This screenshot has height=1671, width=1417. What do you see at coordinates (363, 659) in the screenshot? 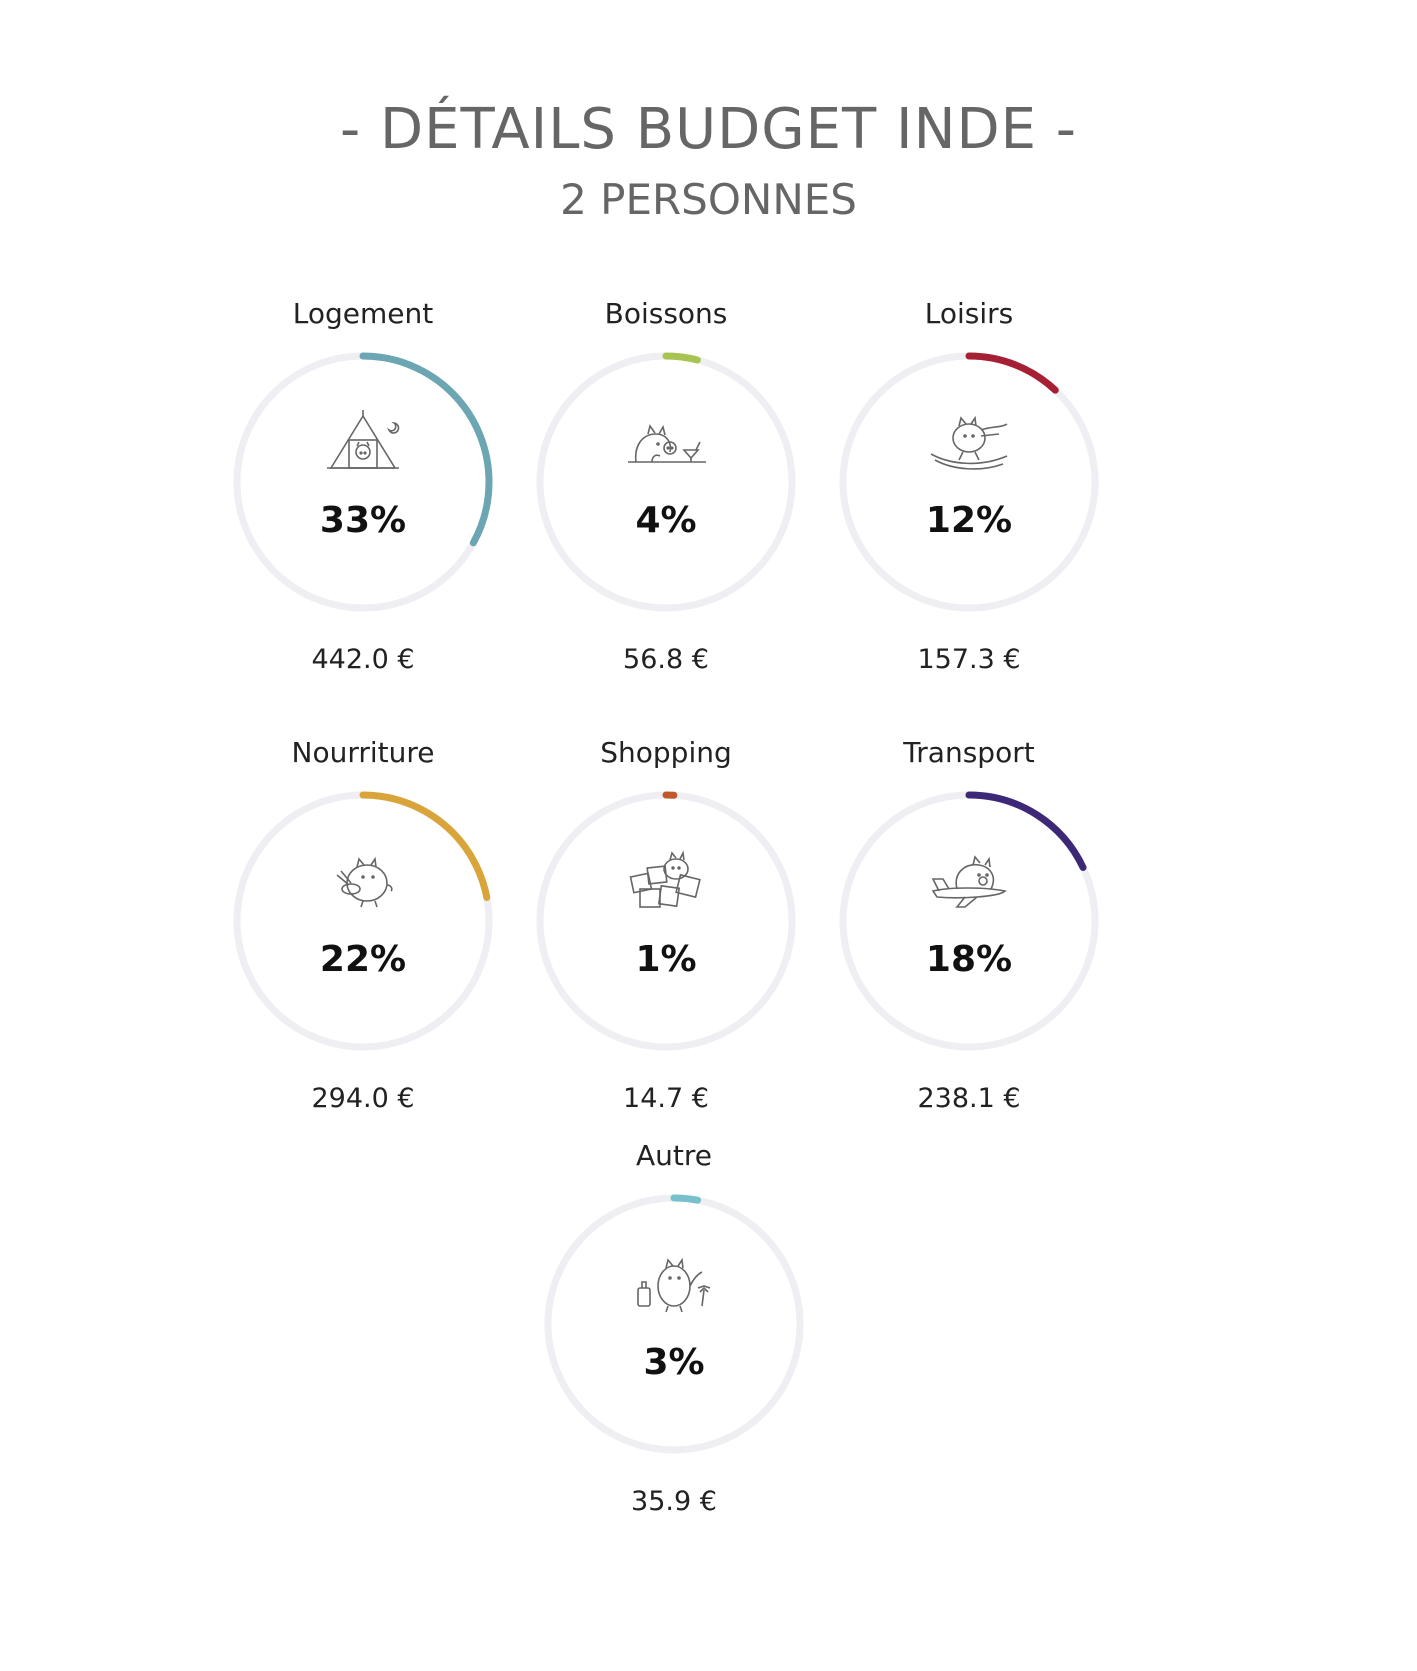
I see `amount-value: 442.0 €` at bounding box center [363, 659].